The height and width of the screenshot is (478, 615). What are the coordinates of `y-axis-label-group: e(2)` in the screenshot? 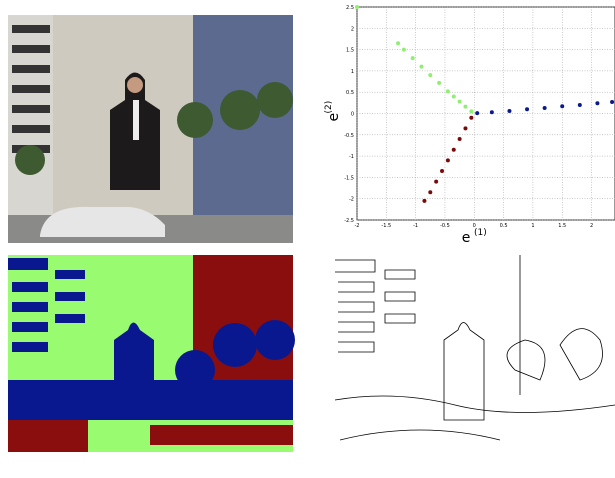 It's located at (333, 111).